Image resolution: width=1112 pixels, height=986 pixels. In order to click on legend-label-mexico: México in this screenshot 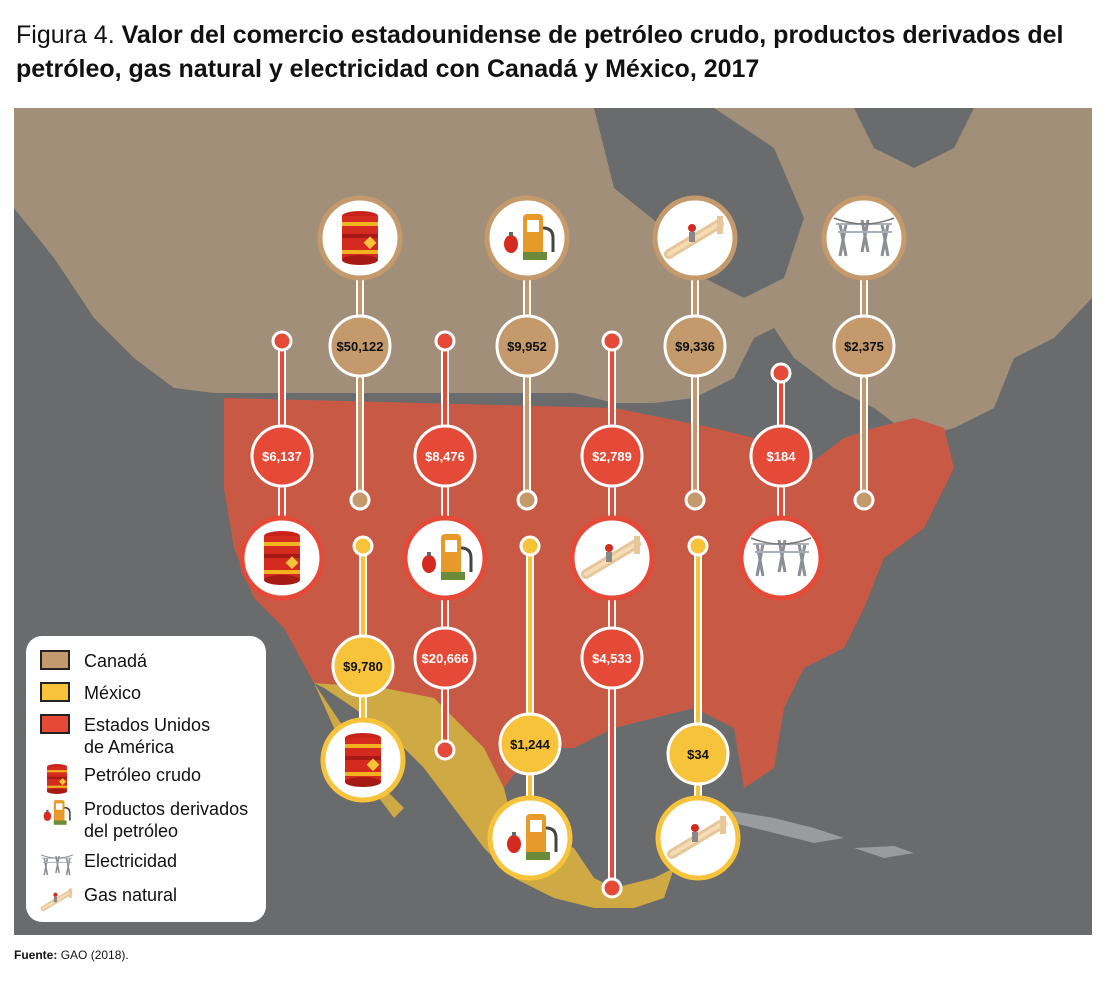, I will do `click(113, 693)`.